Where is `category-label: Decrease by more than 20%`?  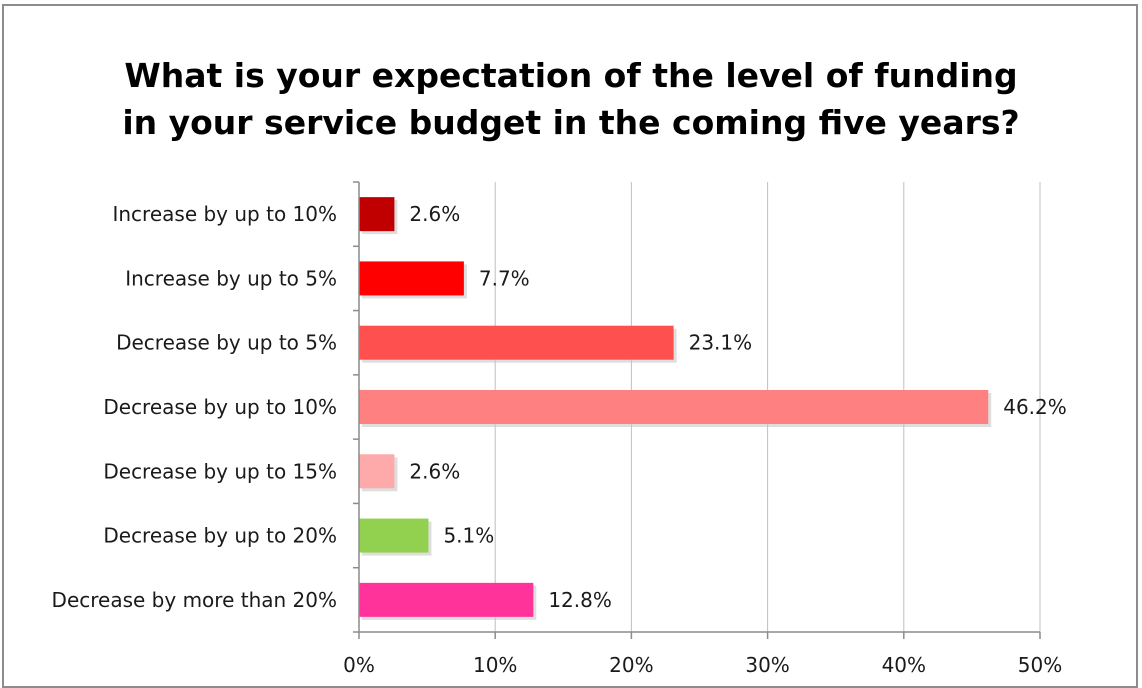
category-label: Decrease by more than 20% is located at coordinates (194, 600).